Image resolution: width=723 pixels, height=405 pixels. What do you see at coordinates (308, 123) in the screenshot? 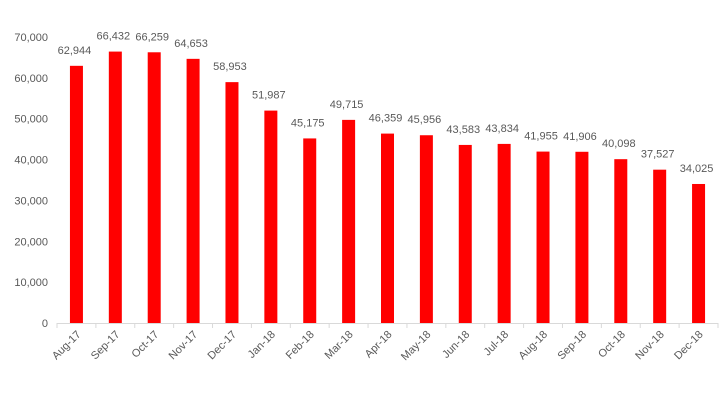
I see `data-label: 45,175` at bounding box center [308, 123].